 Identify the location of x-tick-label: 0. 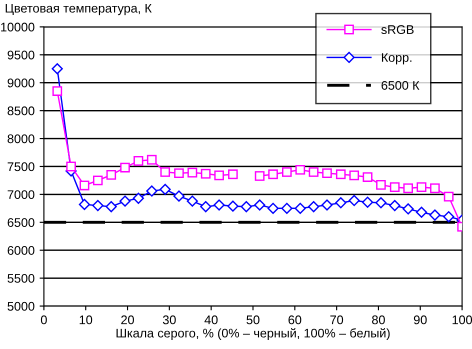
(43, 319).